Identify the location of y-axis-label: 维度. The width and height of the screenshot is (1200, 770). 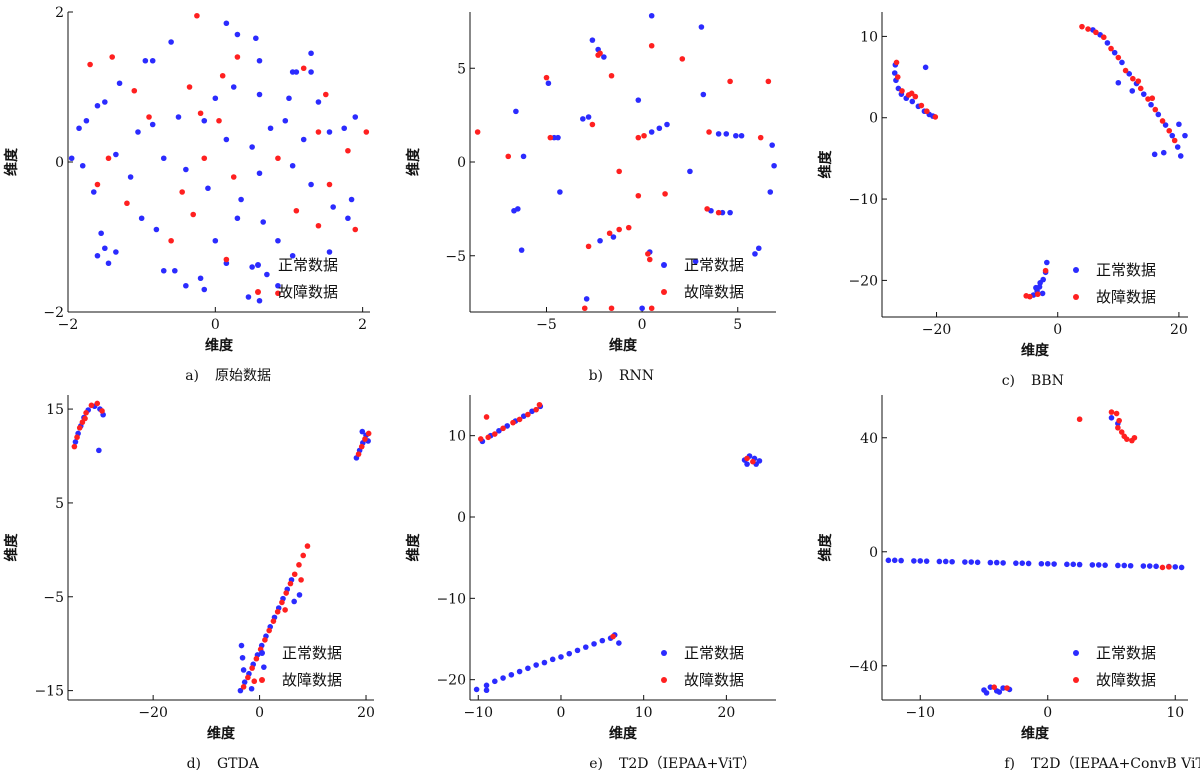
(11, 547).